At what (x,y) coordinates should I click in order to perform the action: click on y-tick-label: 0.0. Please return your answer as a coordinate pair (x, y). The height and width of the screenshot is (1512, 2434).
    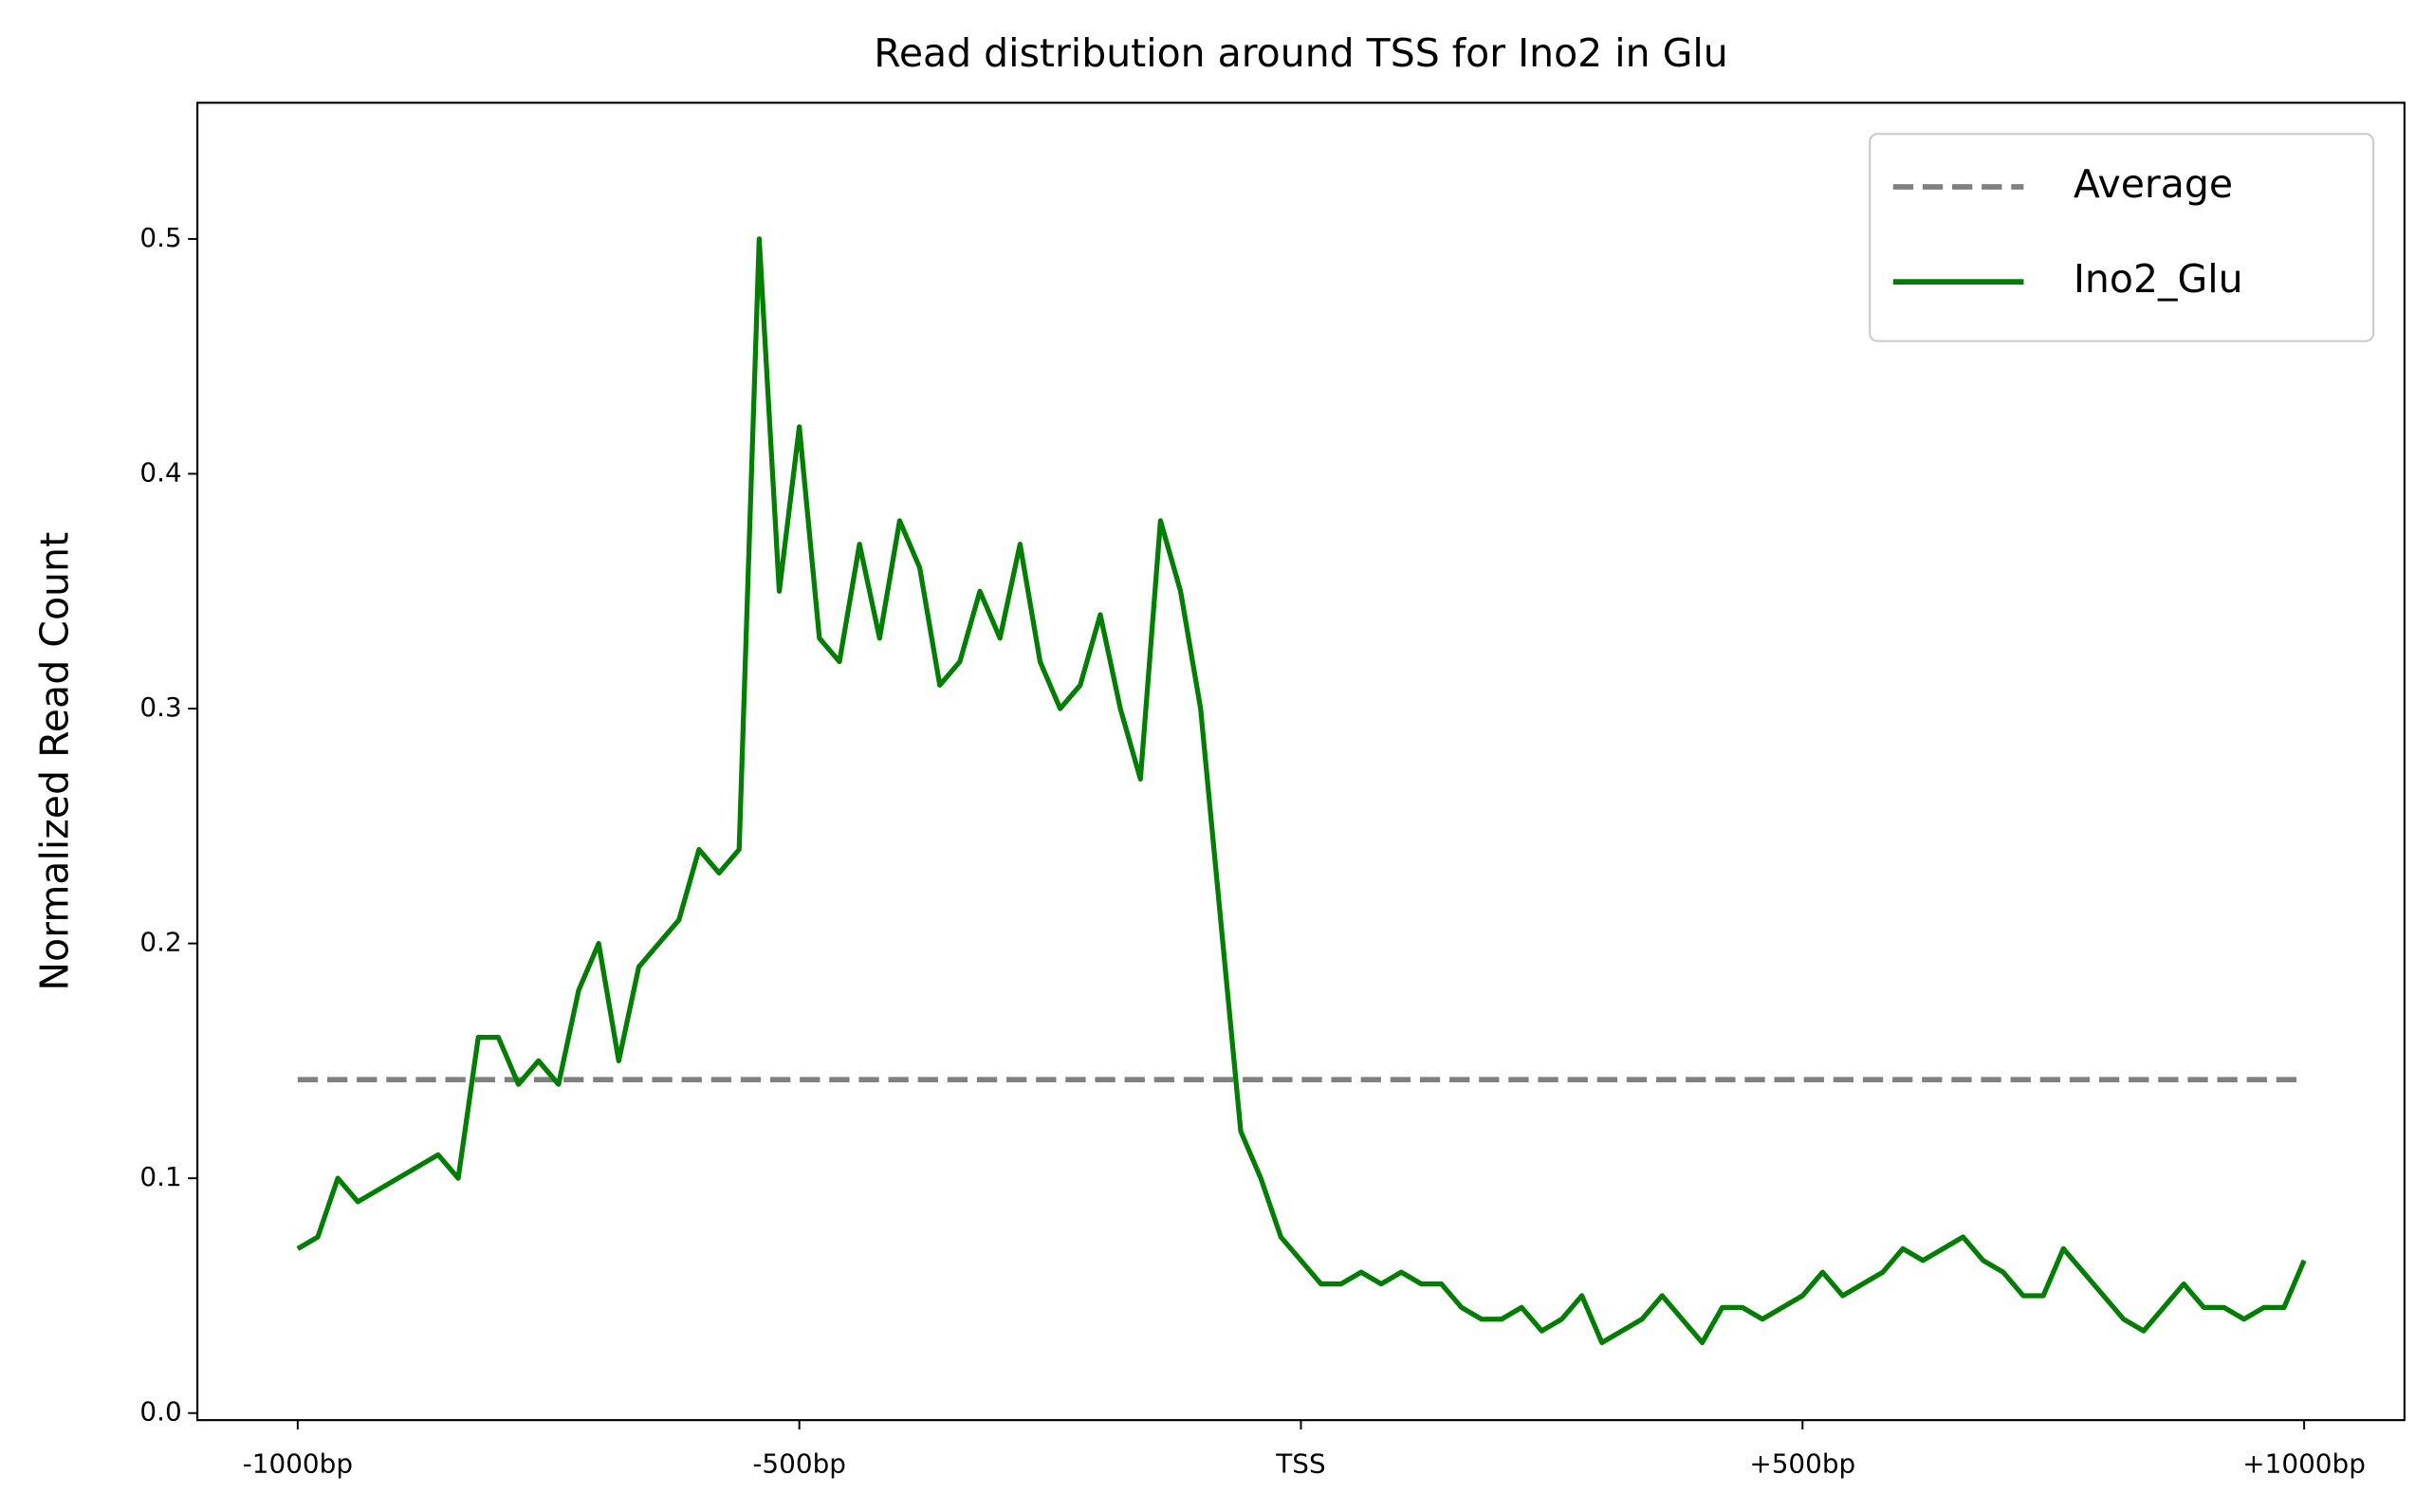
    Looking at the image, I should click on (160, 1412).